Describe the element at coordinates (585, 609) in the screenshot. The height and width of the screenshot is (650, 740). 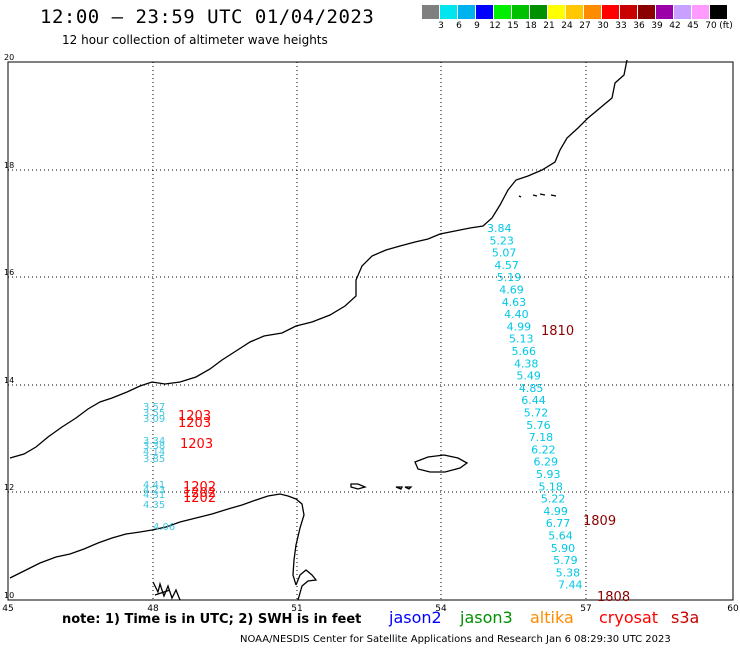
I see `longitude-label: 57` at that location.